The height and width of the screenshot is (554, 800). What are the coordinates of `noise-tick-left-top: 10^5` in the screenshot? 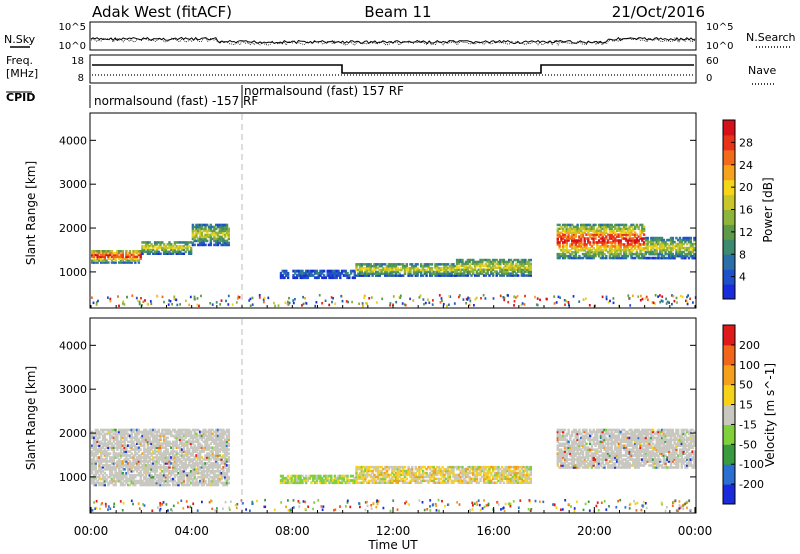 It's located at (72, 27).